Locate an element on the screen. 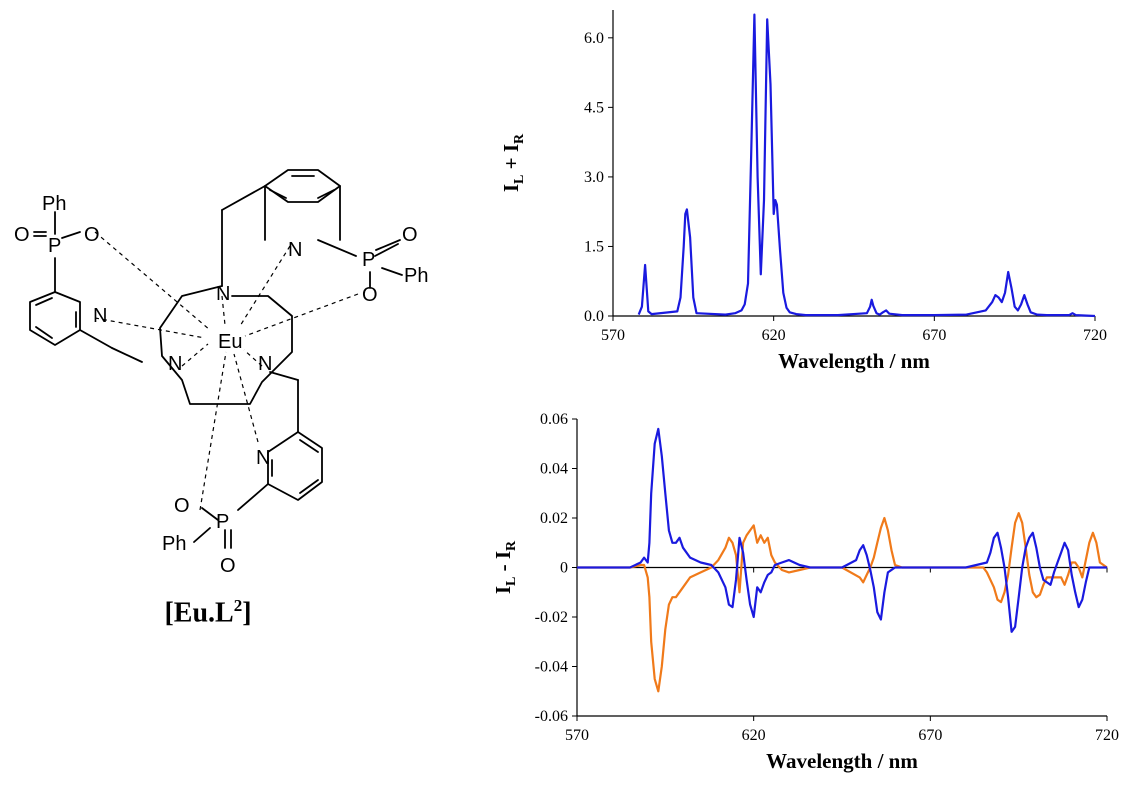  top-pyridine-ring is located at coordinates (302, 186).